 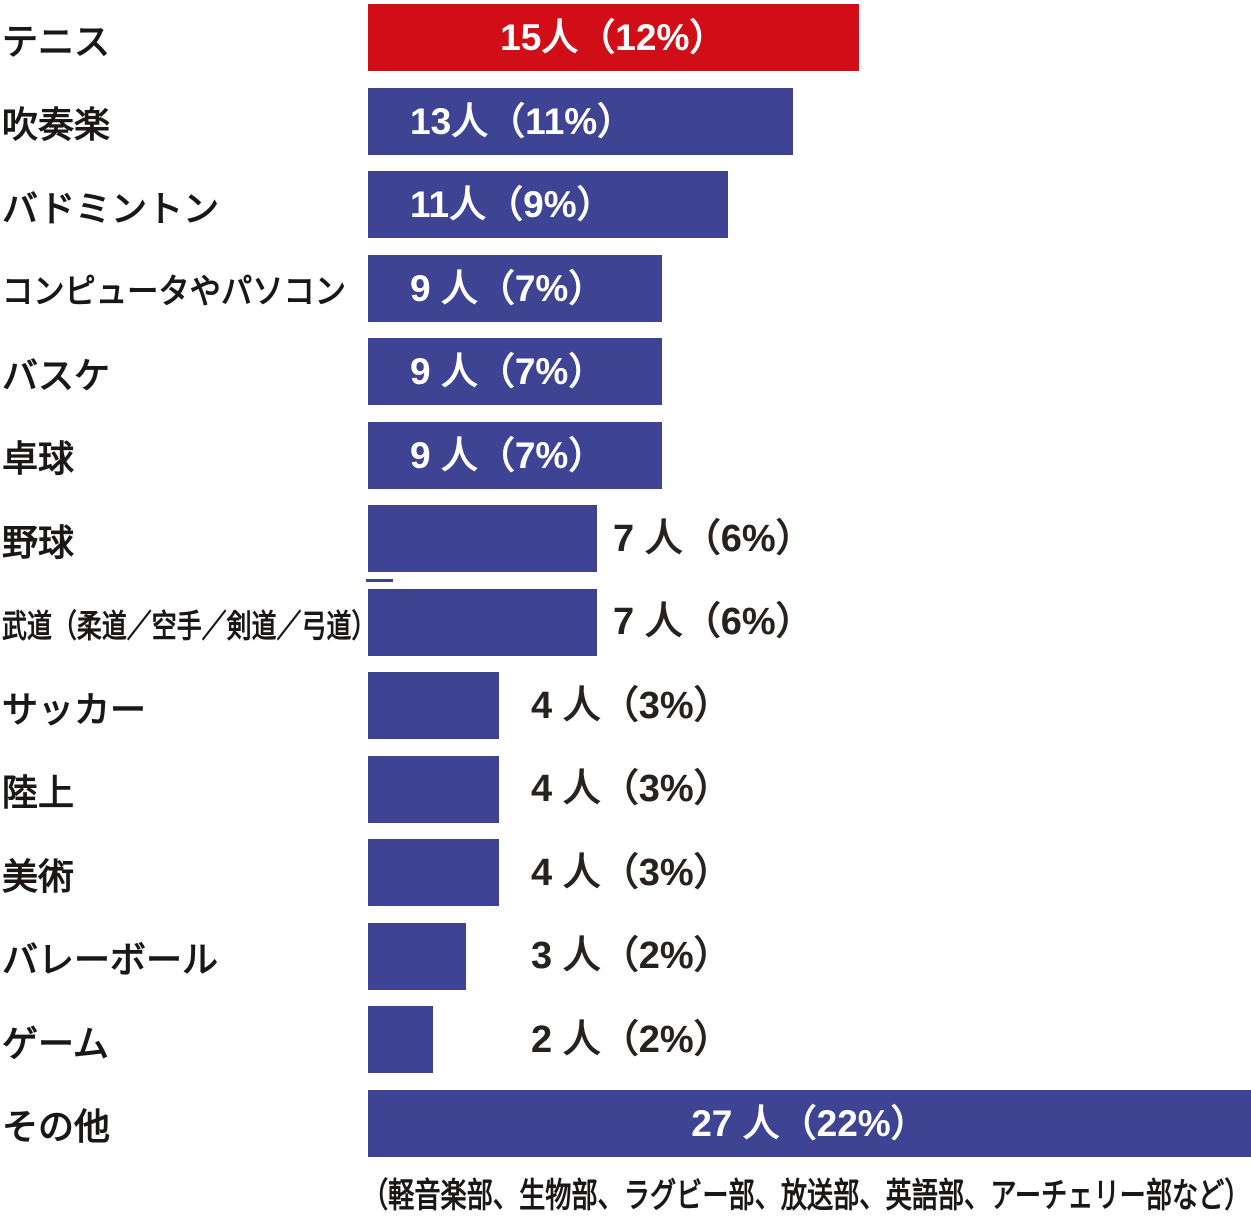 I want to click on bar-value-label: 27 人（22%）, so click(x=809, y=1123).